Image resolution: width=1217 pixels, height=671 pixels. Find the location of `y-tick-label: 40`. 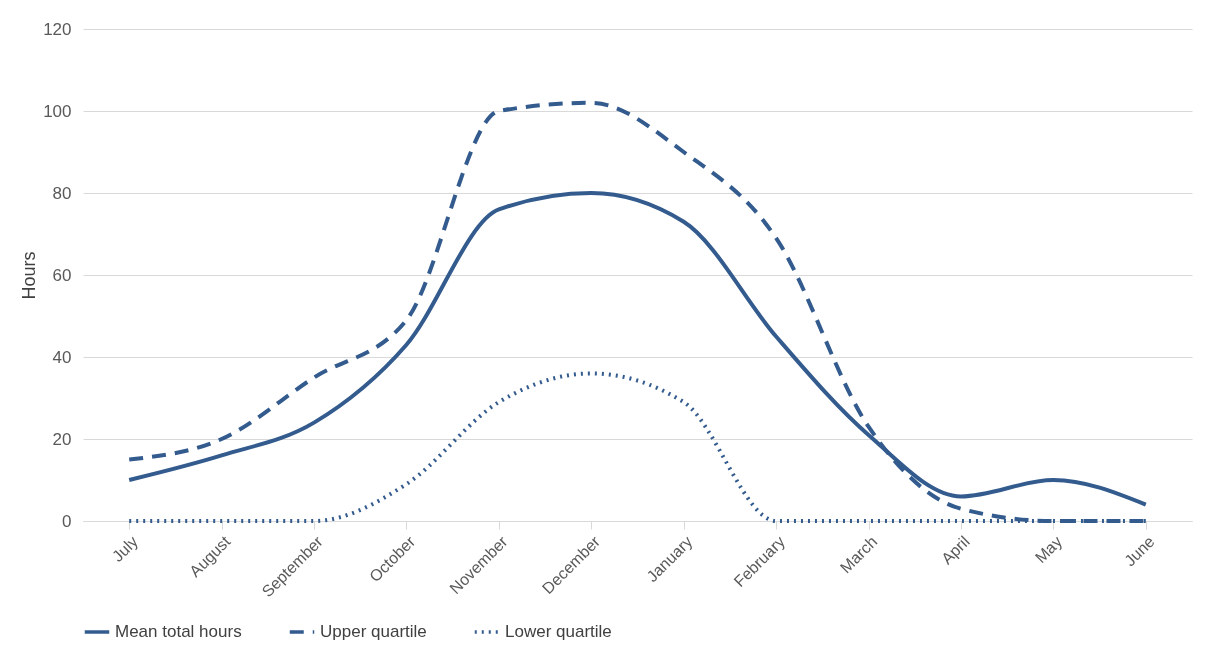

y-tick-label: 40 is located at coordinates (62, 357).